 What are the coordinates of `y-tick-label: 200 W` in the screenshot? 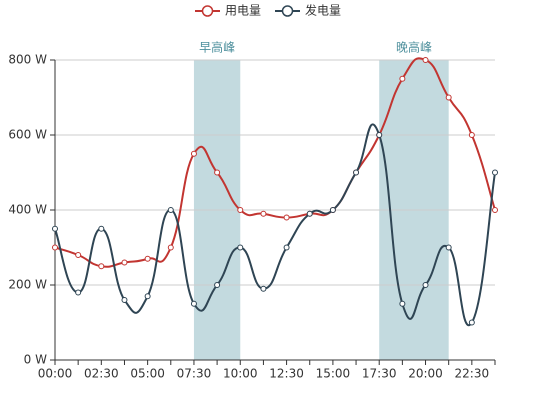 It's located at (27, 285).